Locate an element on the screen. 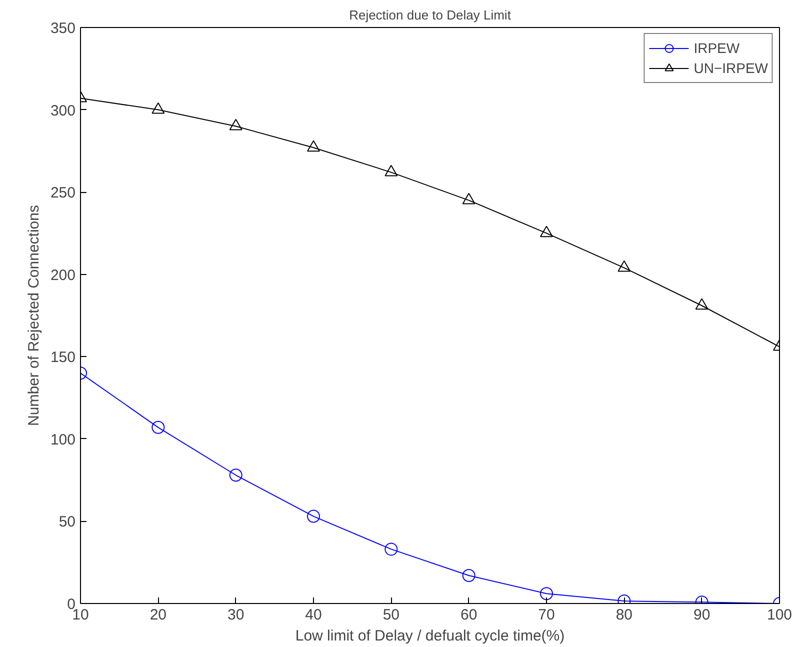  x-tick-label: 80 is located at coordinates (624, 615).